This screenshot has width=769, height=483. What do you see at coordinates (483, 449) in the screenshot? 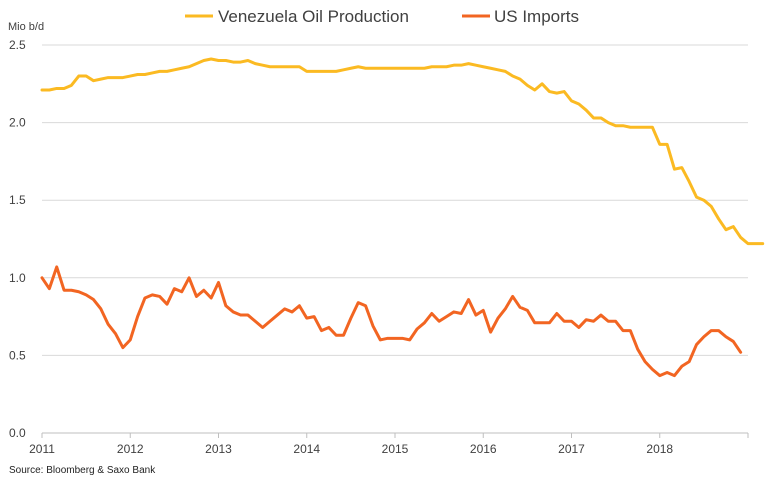
I see `x-tick-label: 2016` at bounding box center [483, 449].